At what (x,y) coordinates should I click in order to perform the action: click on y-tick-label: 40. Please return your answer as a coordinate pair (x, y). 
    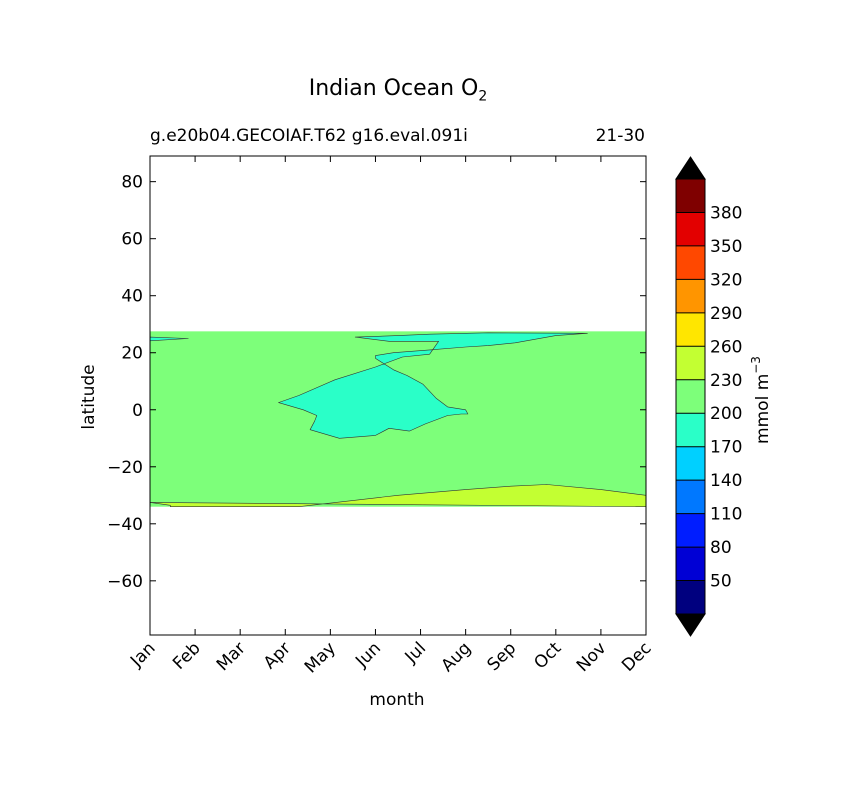
    Looking at the image, I should click on (132, 297).